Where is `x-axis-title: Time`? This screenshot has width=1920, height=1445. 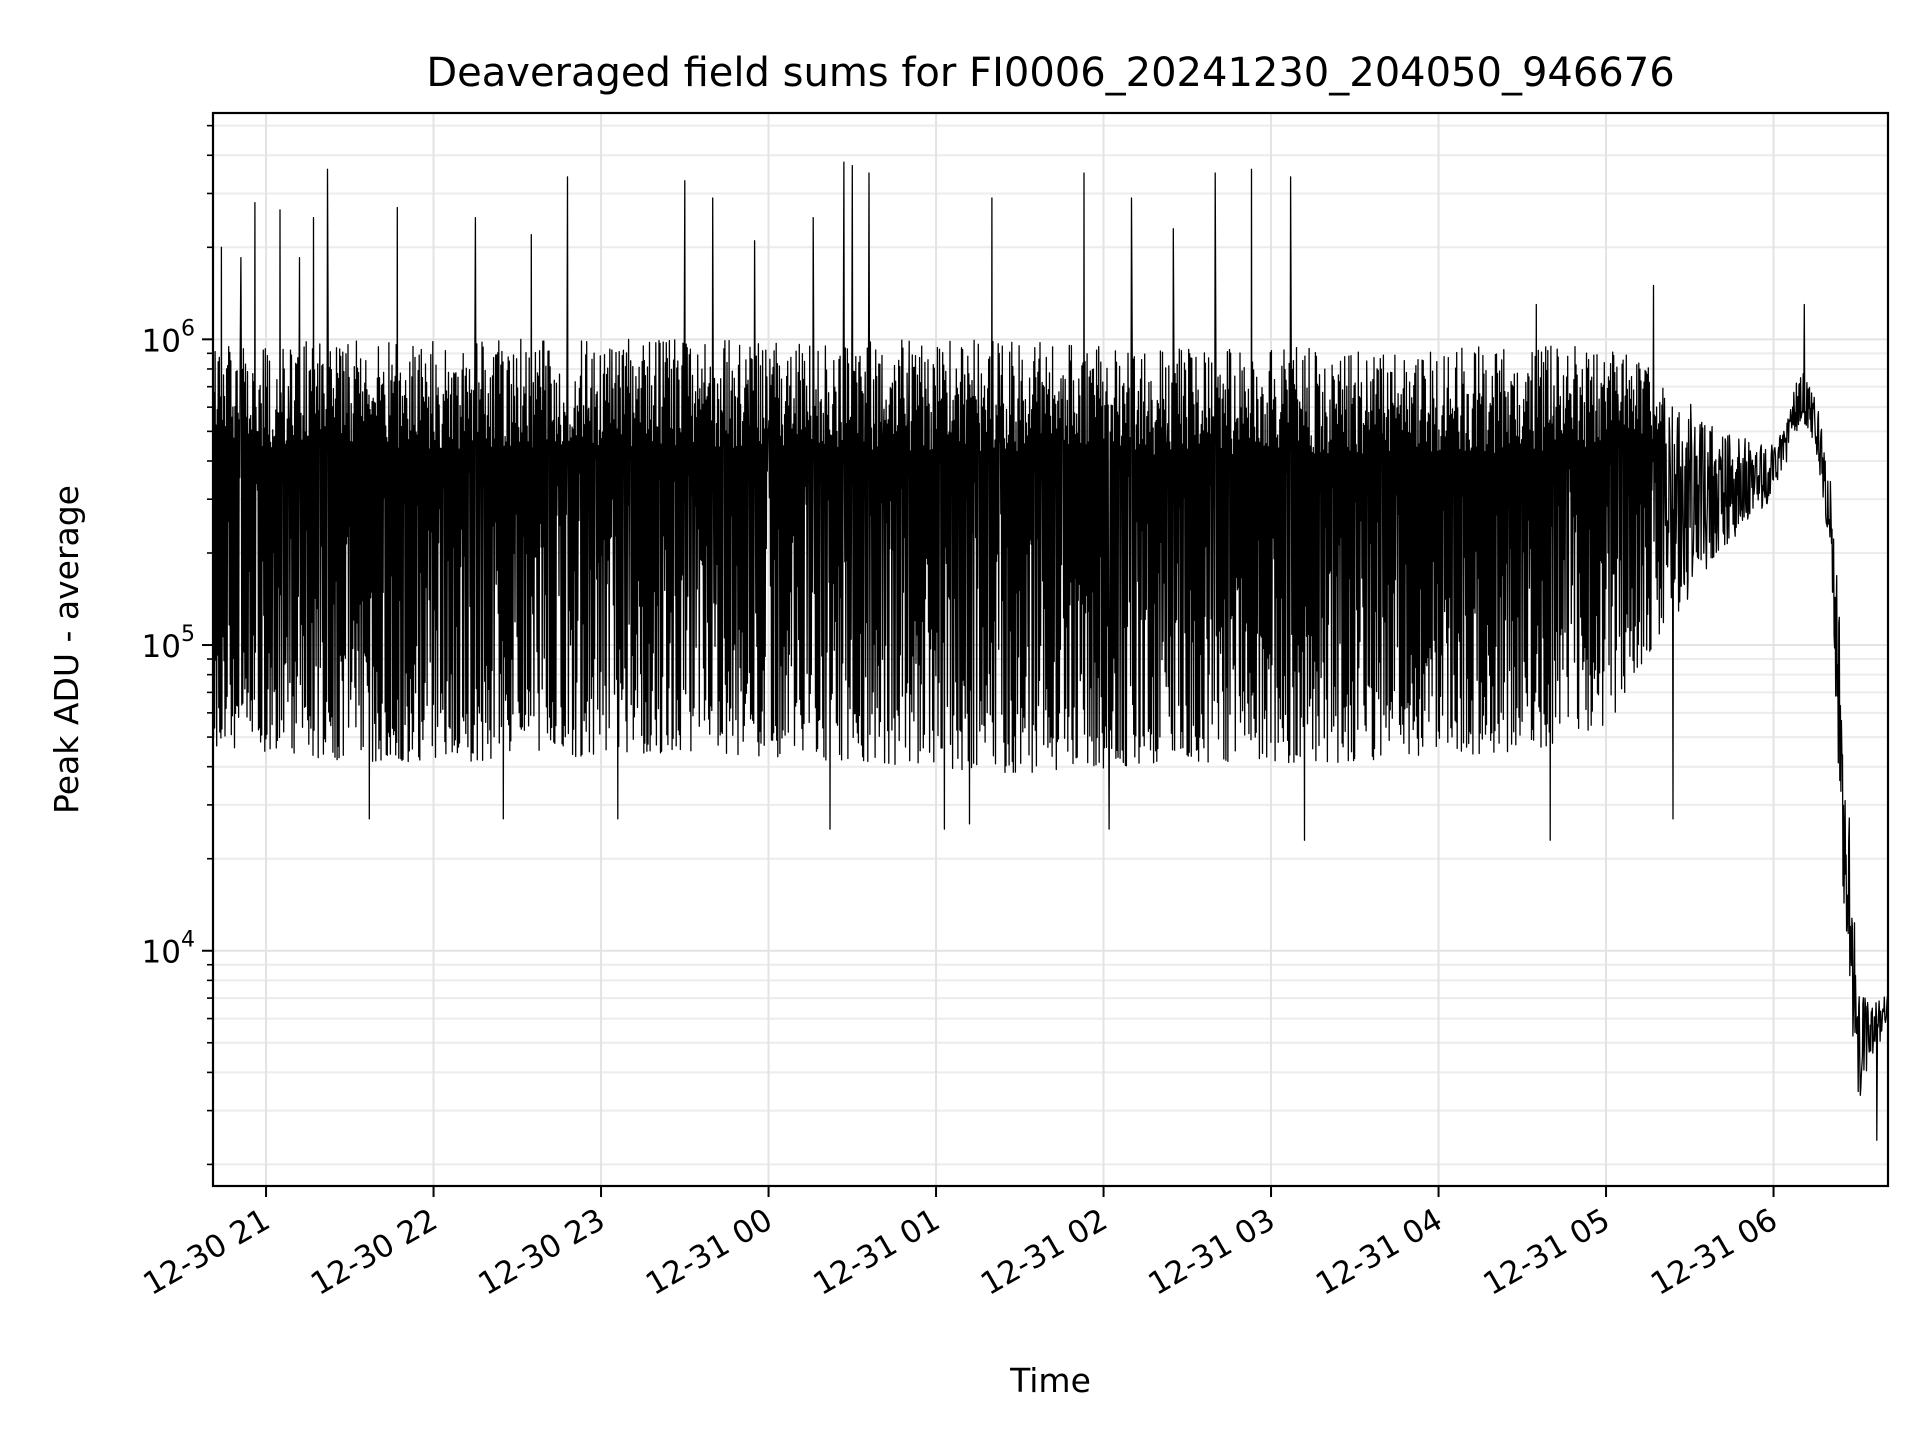
x-axis-title: Time is located at coordinates (1050, 1380).